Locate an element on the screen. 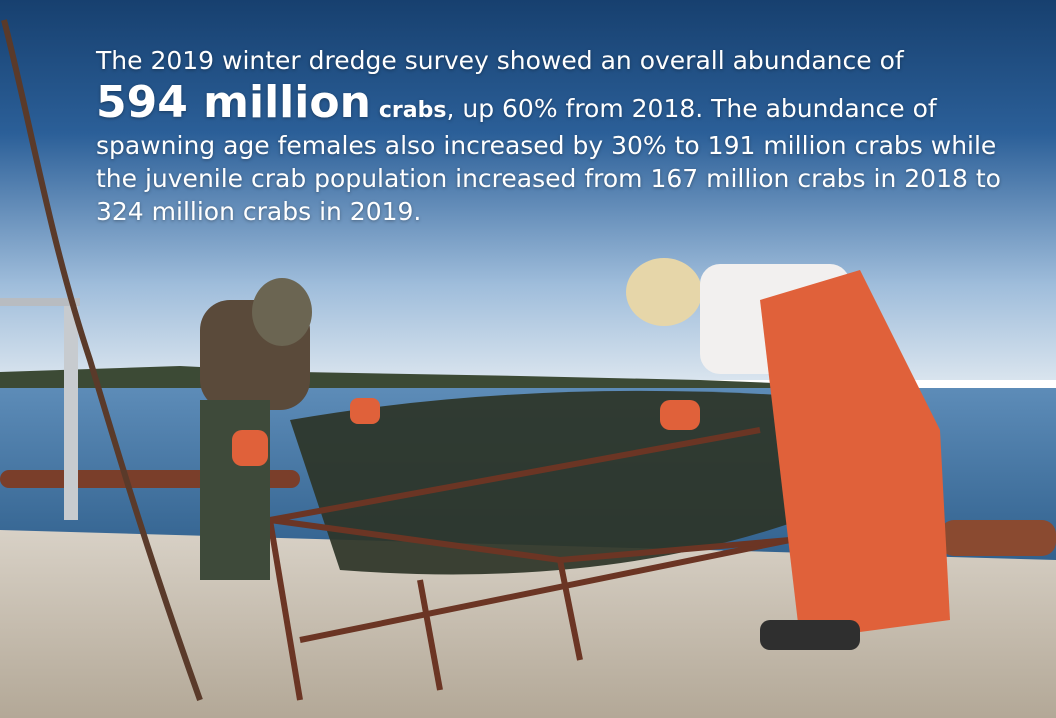 This screenshot has height=718, width=1056. dredge-net is located at coordinates (545, 482).